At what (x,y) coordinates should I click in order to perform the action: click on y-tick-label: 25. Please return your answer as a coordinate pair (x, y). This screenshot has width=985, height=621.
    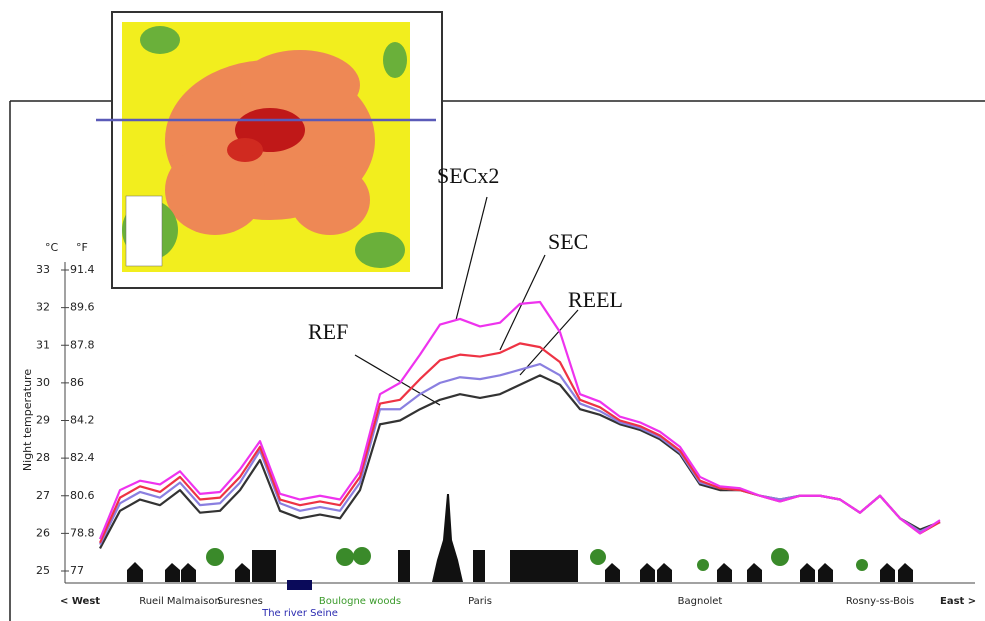
    Looking at the image, I should click on (43, 570).